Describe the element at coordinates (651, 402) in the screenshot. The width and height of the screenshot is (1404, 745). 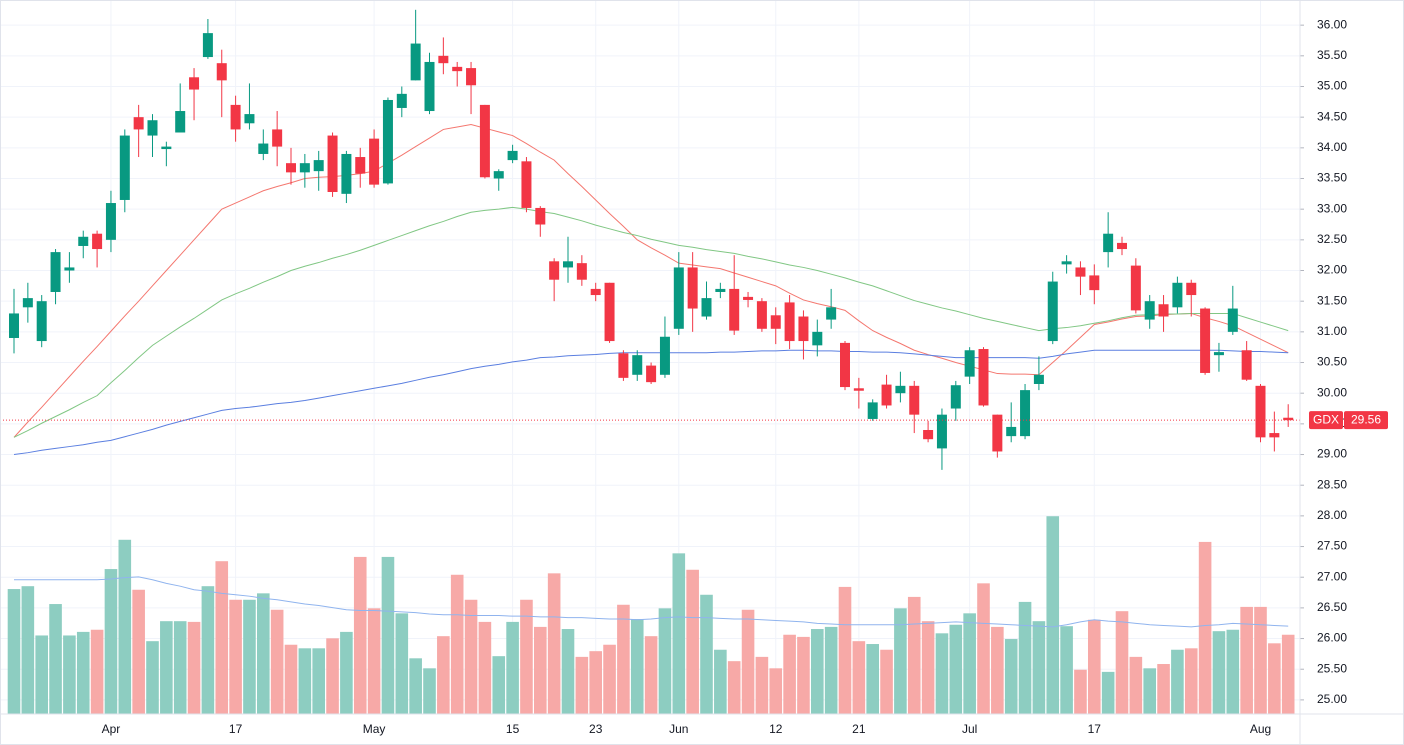
I see `moving-average-line` at that location.